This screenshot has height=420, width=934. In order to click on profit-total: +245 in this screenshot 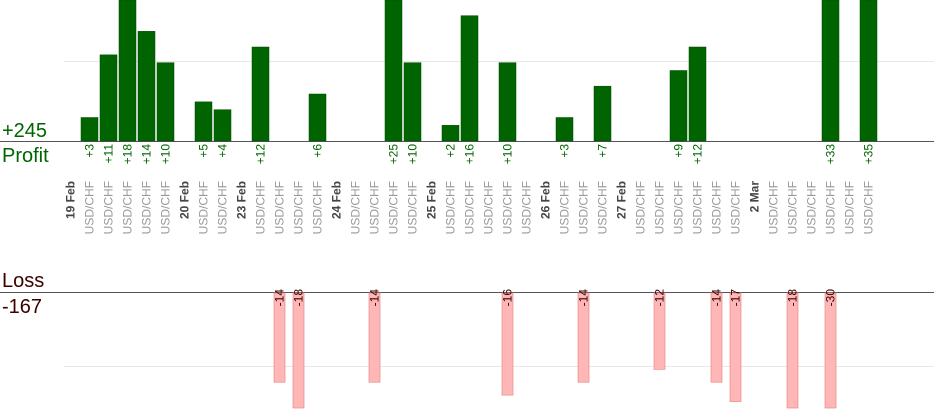, I will do `click(25, 131)`.